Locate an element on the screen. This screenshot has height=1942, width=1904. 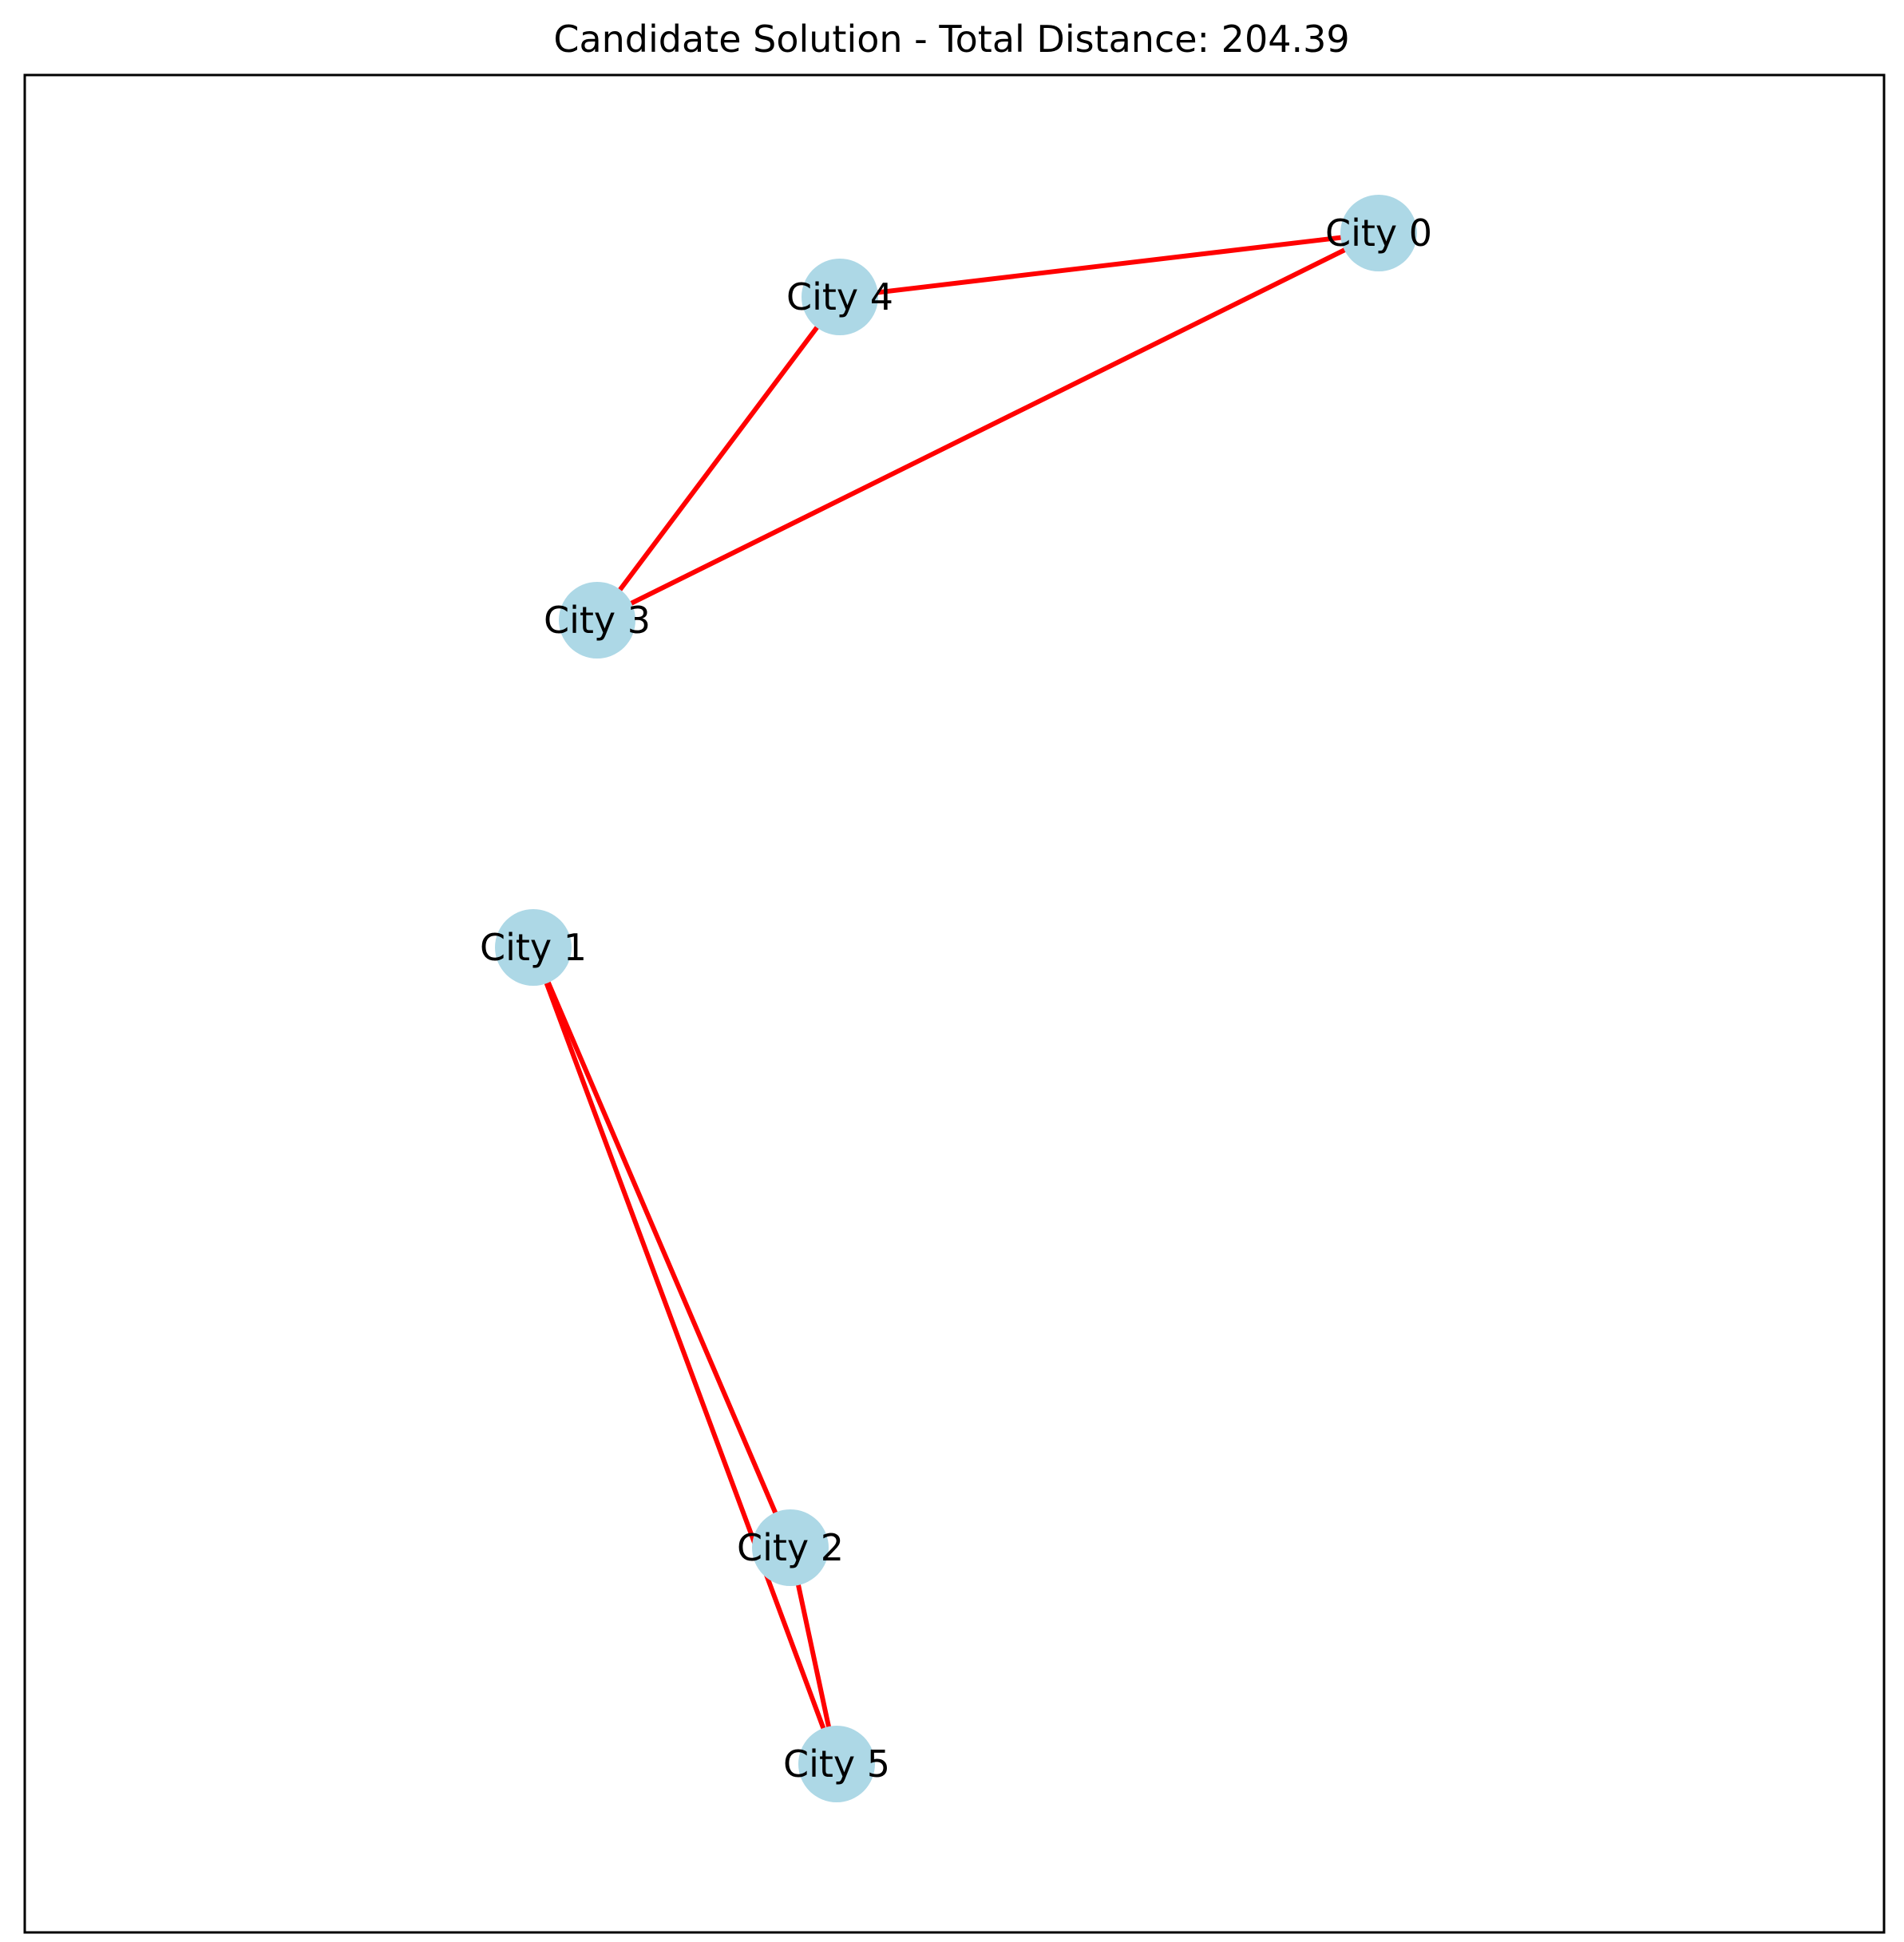
node-city-3: City 3 is located at coordinates (597, 620).